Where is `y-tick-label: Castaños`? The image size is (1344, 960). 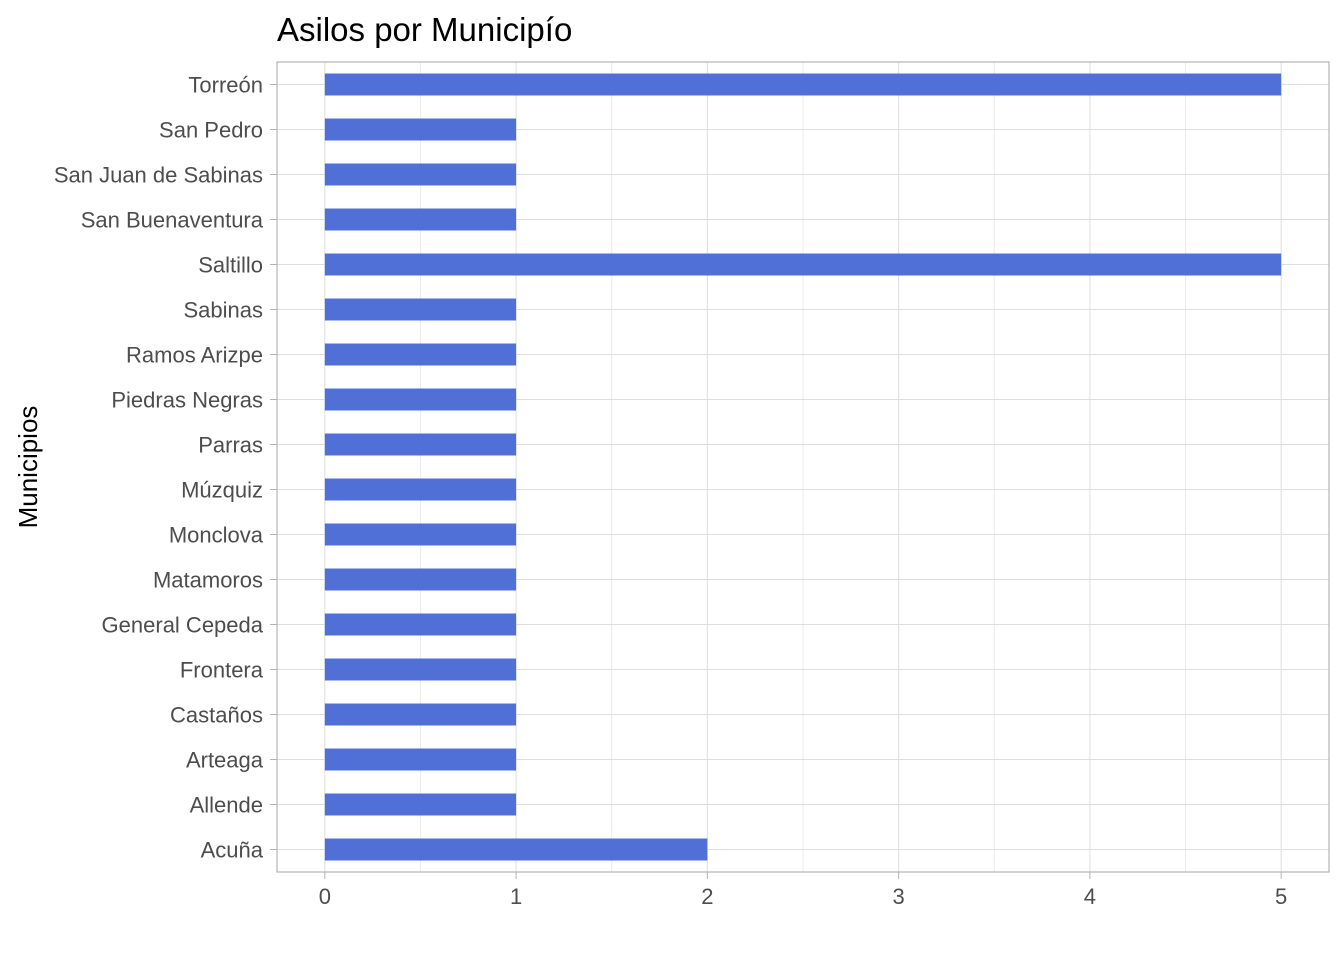 y-tick-label: Castaños is located at coordinates (216, 715).